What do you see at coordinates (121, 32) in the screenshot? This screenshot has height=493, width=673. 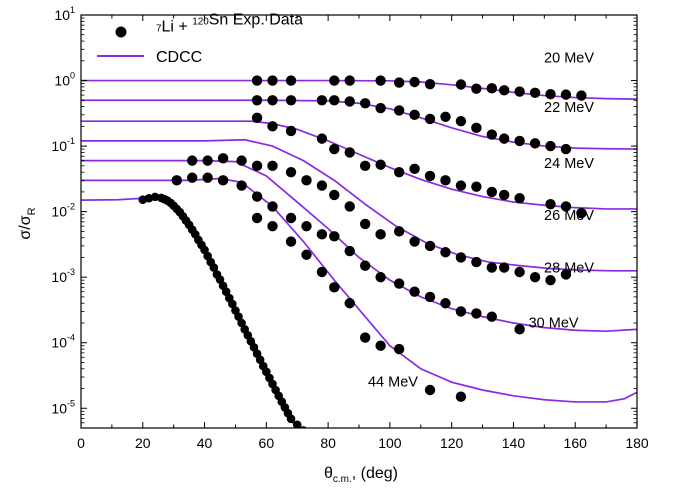 I see `legend-marker-exp` at bounding box center [121, 32].